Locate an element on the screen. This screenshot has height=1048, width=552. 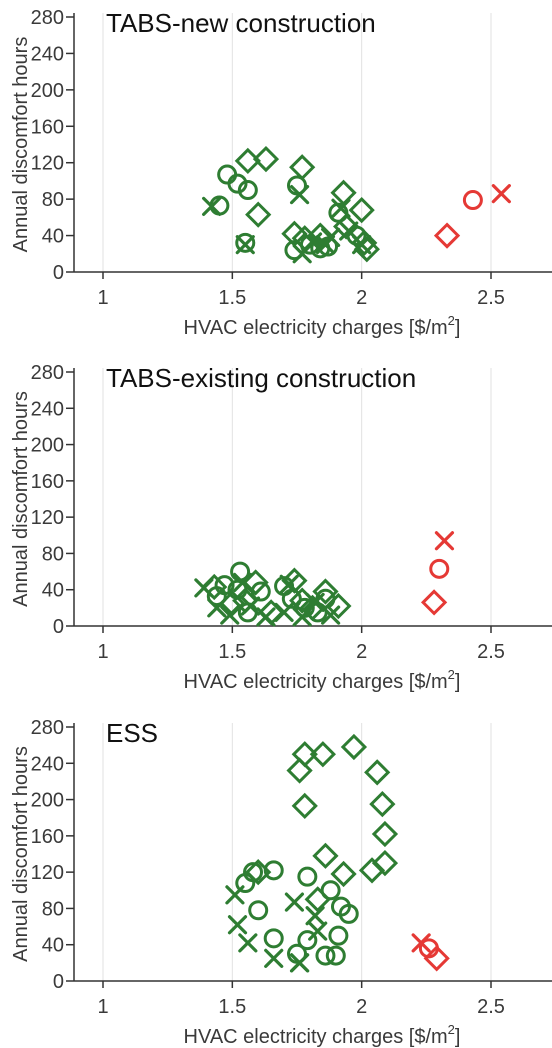
x-axis-label-superscript: 2 is located at coordinates (451, 1029).